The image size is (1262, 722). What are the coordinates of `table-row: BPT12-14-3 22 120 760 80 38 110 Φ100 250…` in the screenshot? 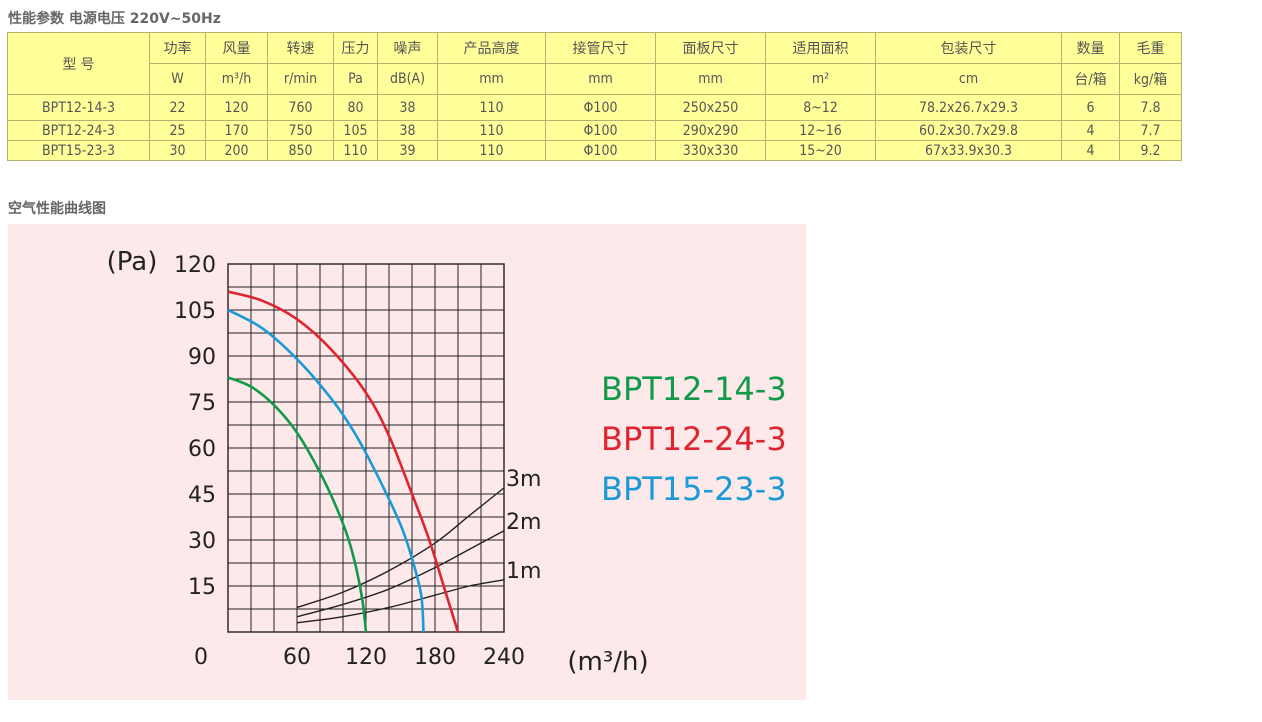 It's located at (594, 107).